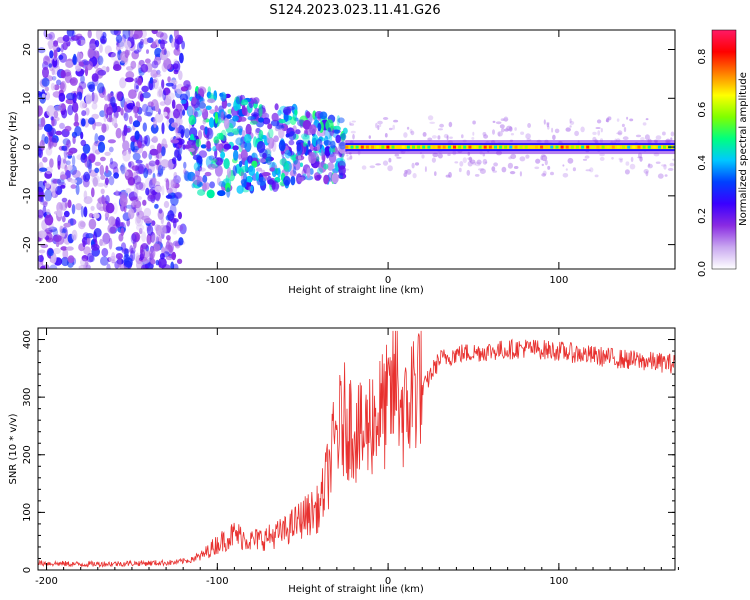 Image resolution: width=750 pixels, height=600 pixels. Describe the element at coordinates (27, 397) in the screenshot. I see `y-tick-label: 300` at that location.